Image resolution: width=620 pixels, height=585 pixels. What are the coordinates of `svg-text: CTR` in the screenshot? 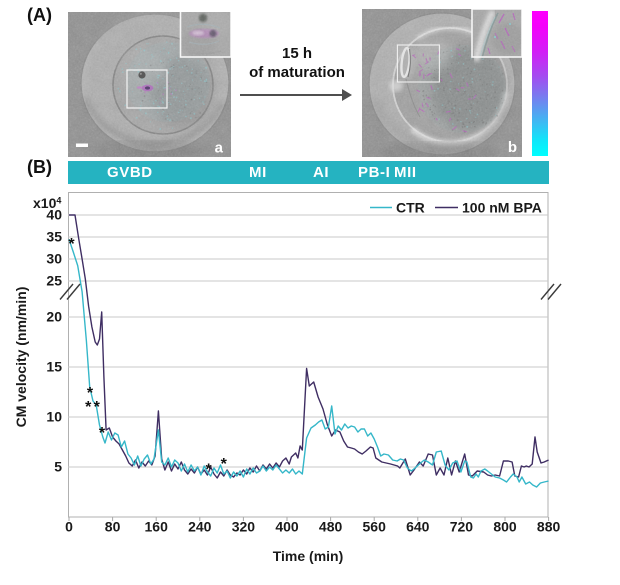 It's located at (410, 208).